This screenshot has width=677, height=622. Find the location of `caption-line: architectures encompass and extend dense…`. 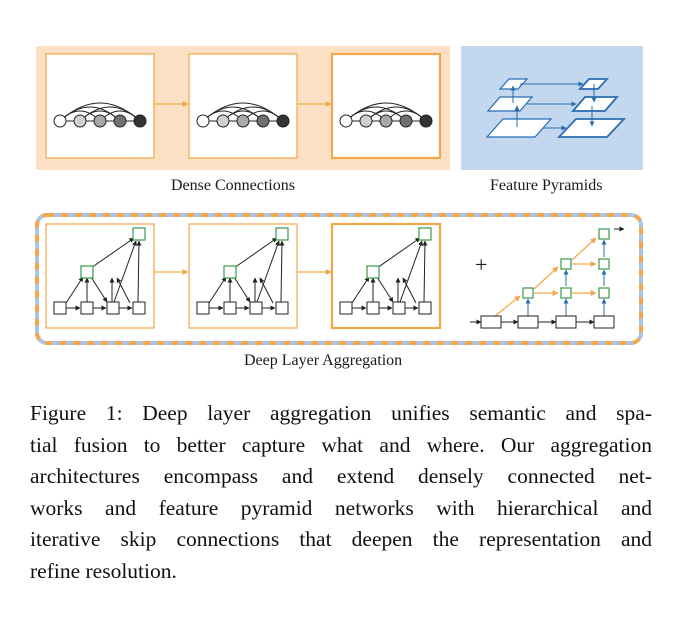

caption-line: architectures encompass and extend dense… is located at coordinates (341, 476).